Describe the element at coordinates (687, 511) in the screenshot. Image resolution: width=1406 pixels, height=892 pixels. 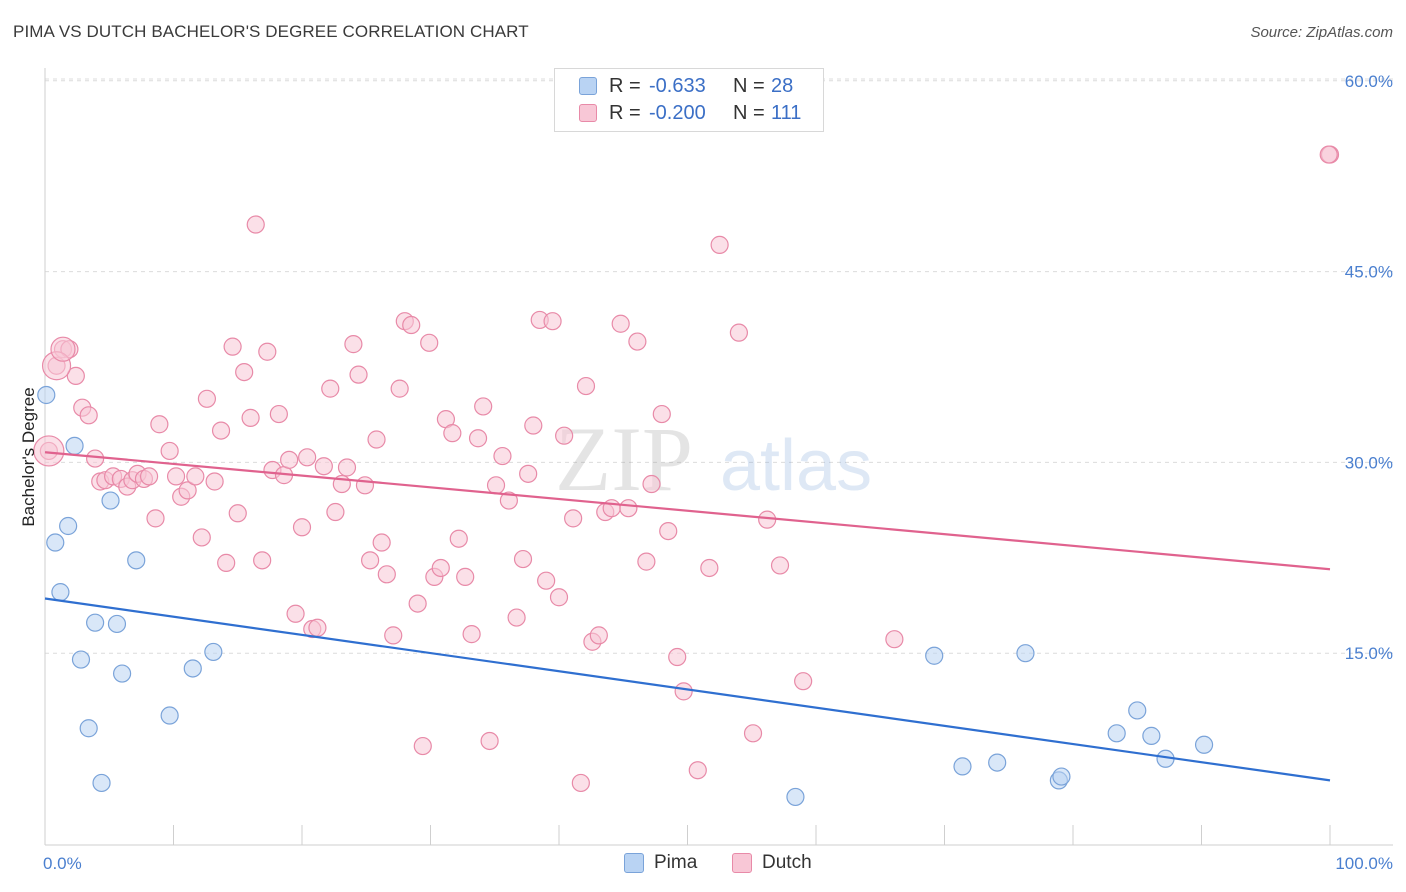
I see `dutch-trend-line` at that location.